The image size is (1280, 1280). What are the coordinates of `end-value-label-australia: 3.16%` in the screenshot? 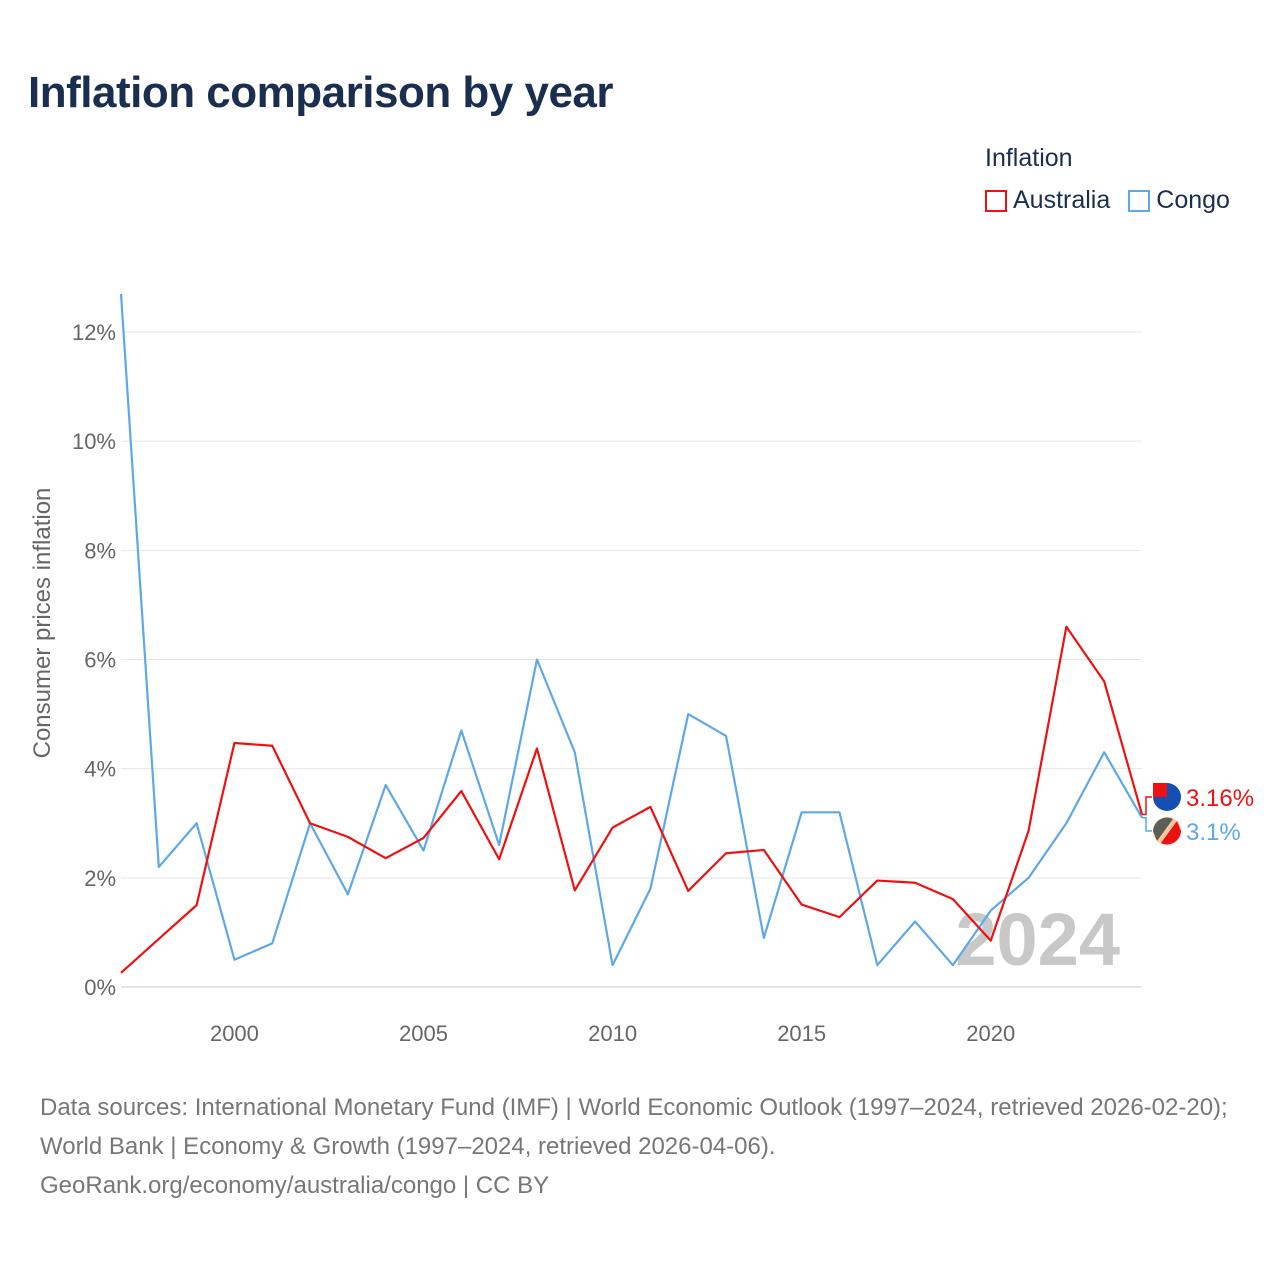 It's located at (1220, 798).